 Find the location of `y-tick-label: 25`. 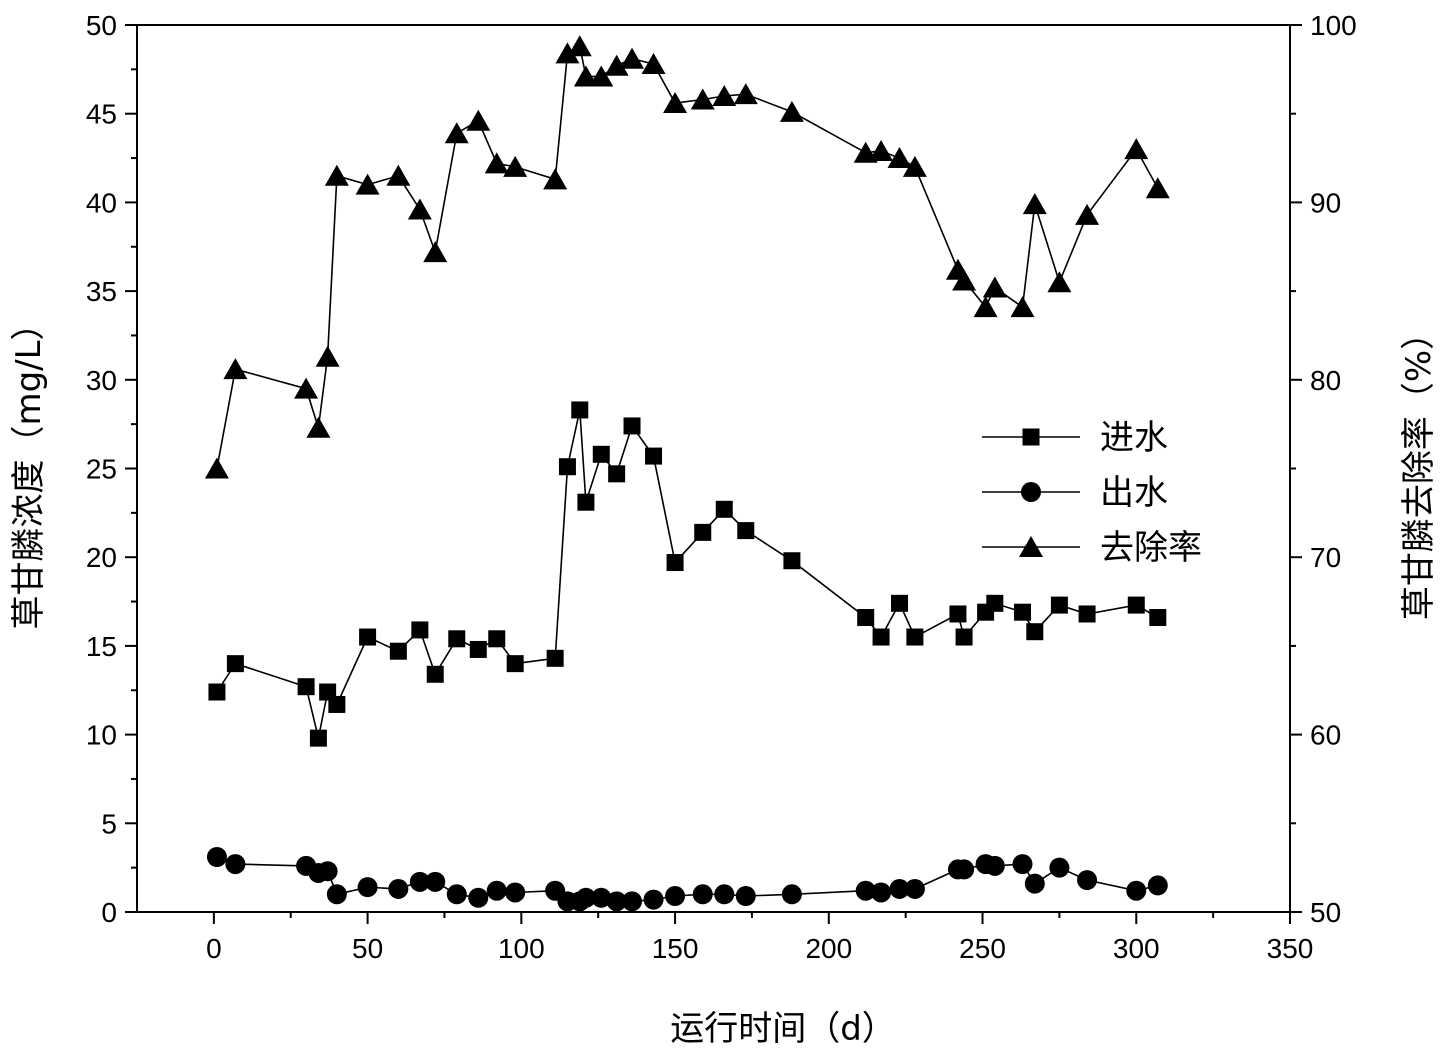

y-tick-label: 25 is located at coordinates (101, 469).